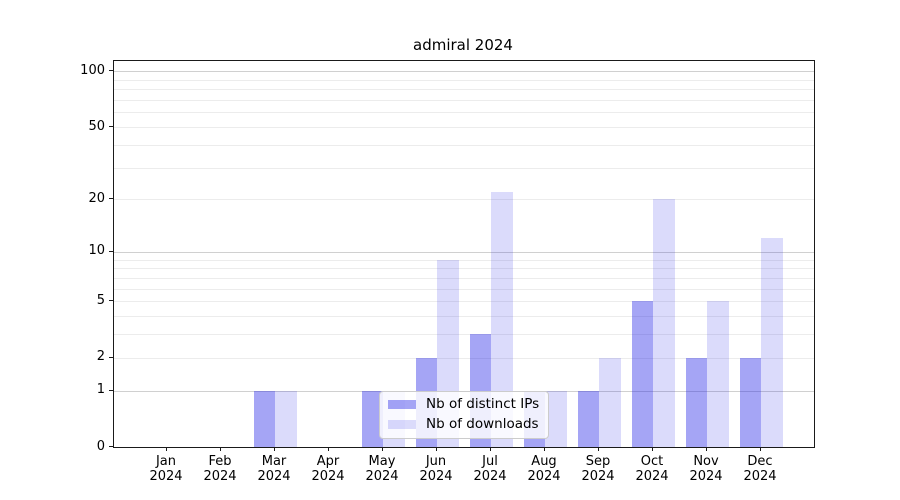 The image size is (900, 500). Describe the element at coordinates (328, 469) in the screenshot. I see `x-tick-label: Apr 2024` at that location.